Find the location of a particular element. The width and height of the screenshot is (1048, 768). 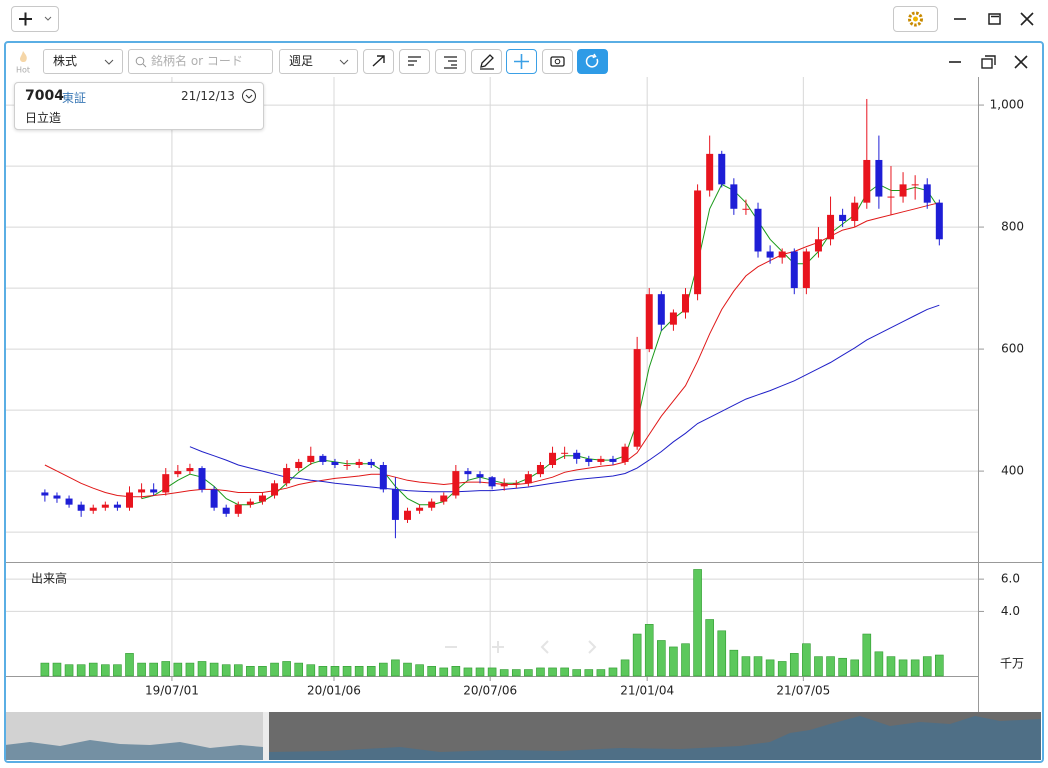

y-tick-label: 800 is located at coordinates (1012, 227).